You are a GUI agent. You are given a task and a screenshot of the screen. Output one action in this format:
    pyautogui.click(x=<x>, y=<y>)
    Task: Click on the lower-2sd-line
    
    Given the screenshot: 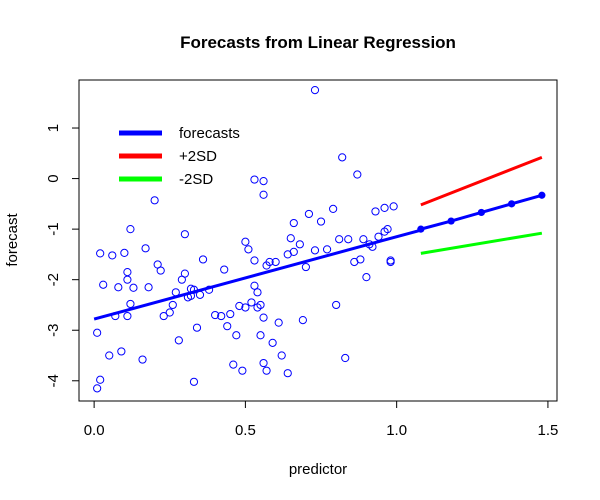 What is the action you would take?
    pyautogui.click(x=481, y=243)
    